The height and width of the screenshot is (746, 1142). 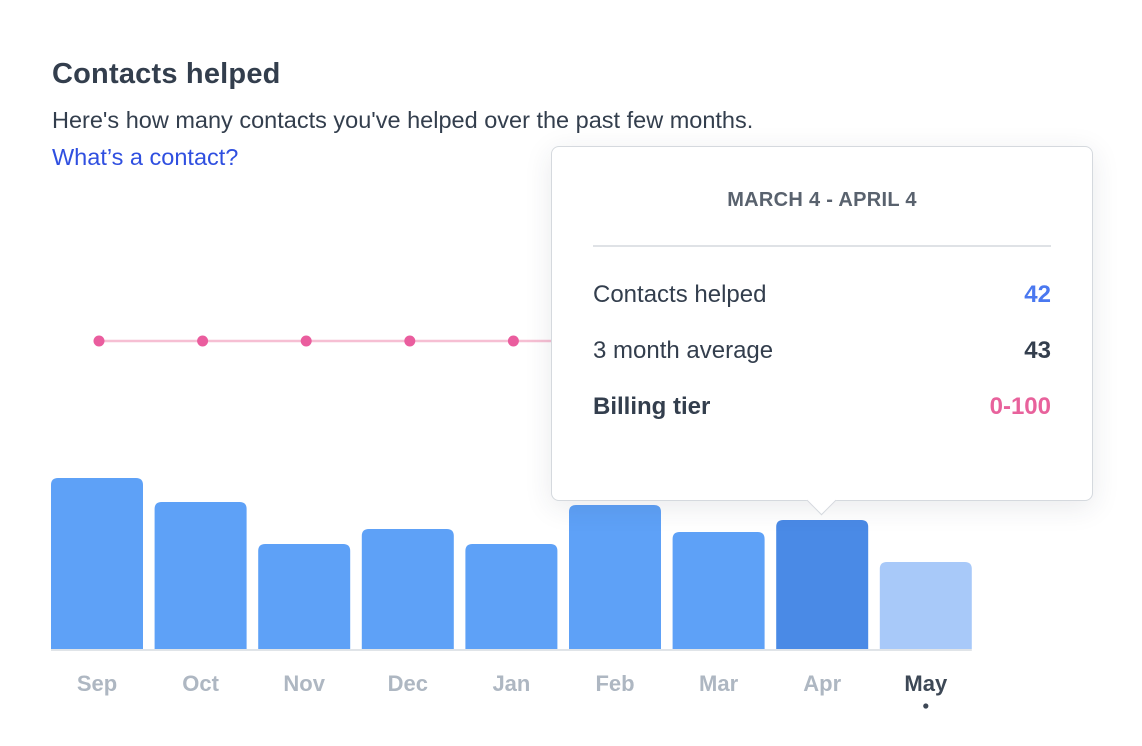 I want to click on whats-a-contact-link: What’s a contact?, so click(x=145, y=157).